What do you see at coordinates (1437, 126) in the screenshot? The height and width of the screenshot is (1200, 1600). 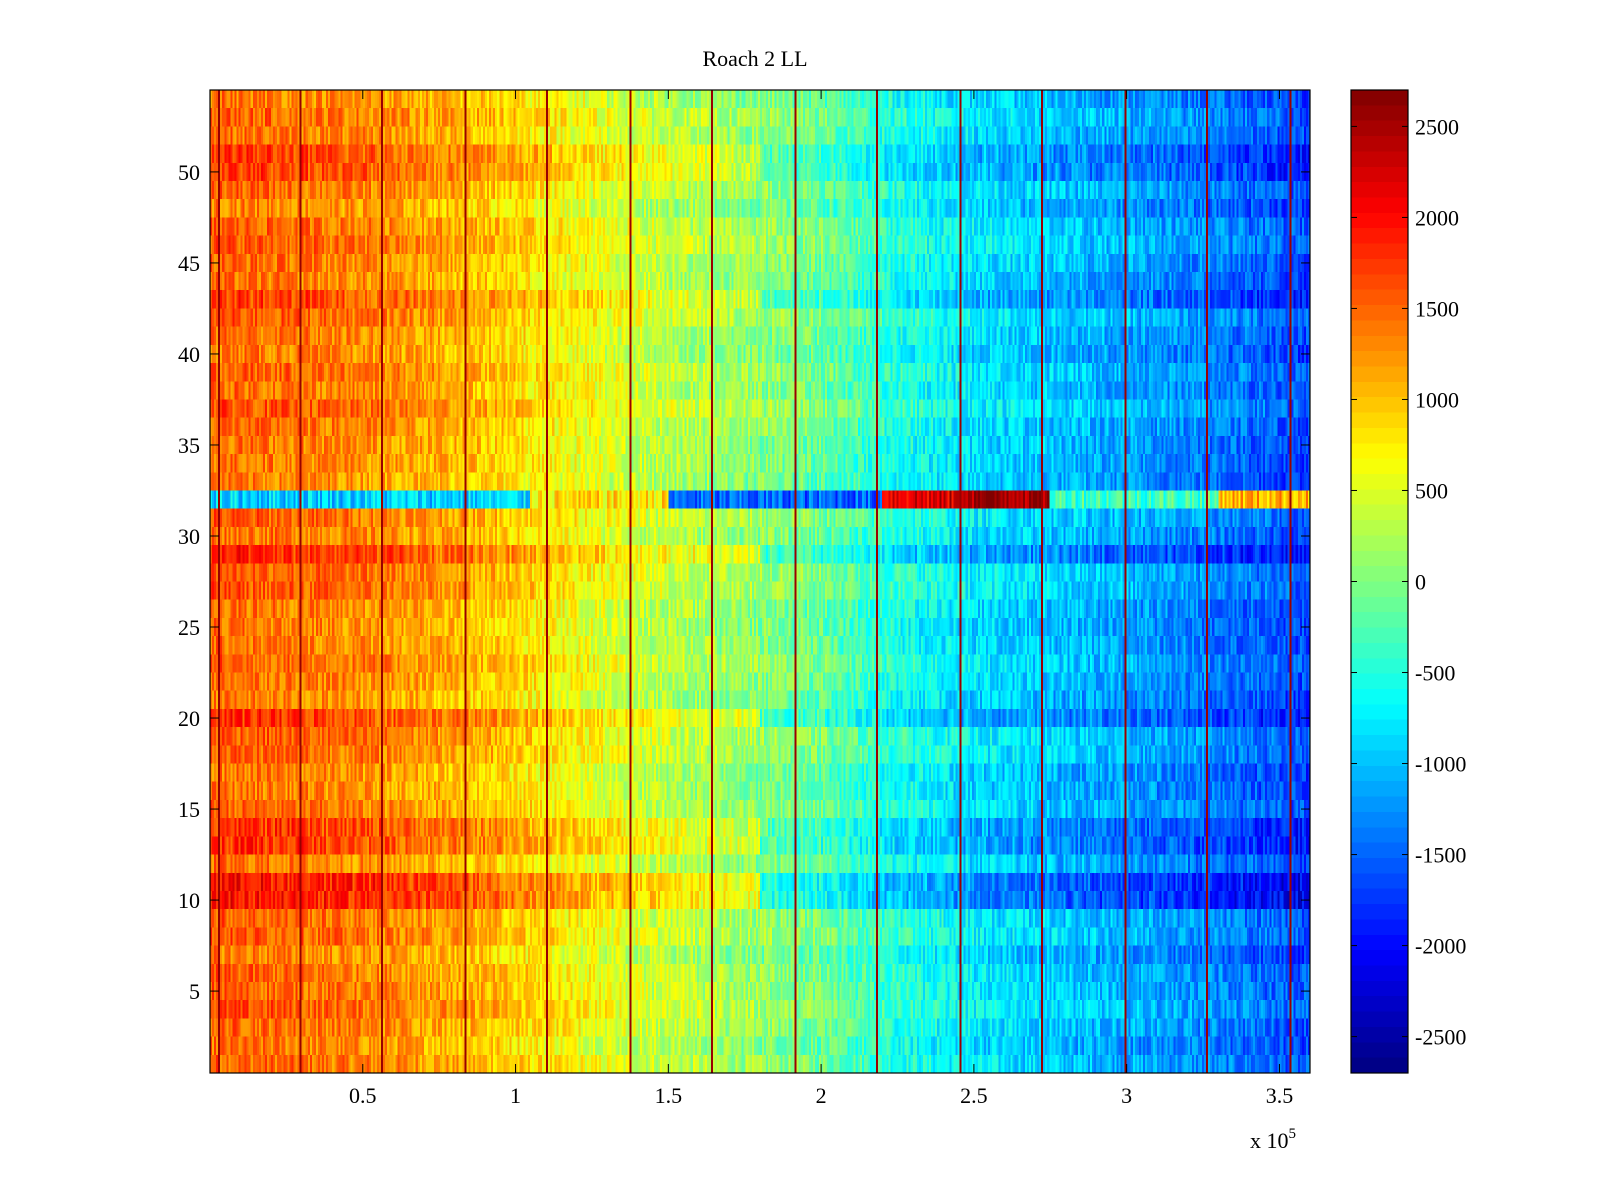 I see `colorbar-tick-label: 2500` at bounding box center [1437, 126].